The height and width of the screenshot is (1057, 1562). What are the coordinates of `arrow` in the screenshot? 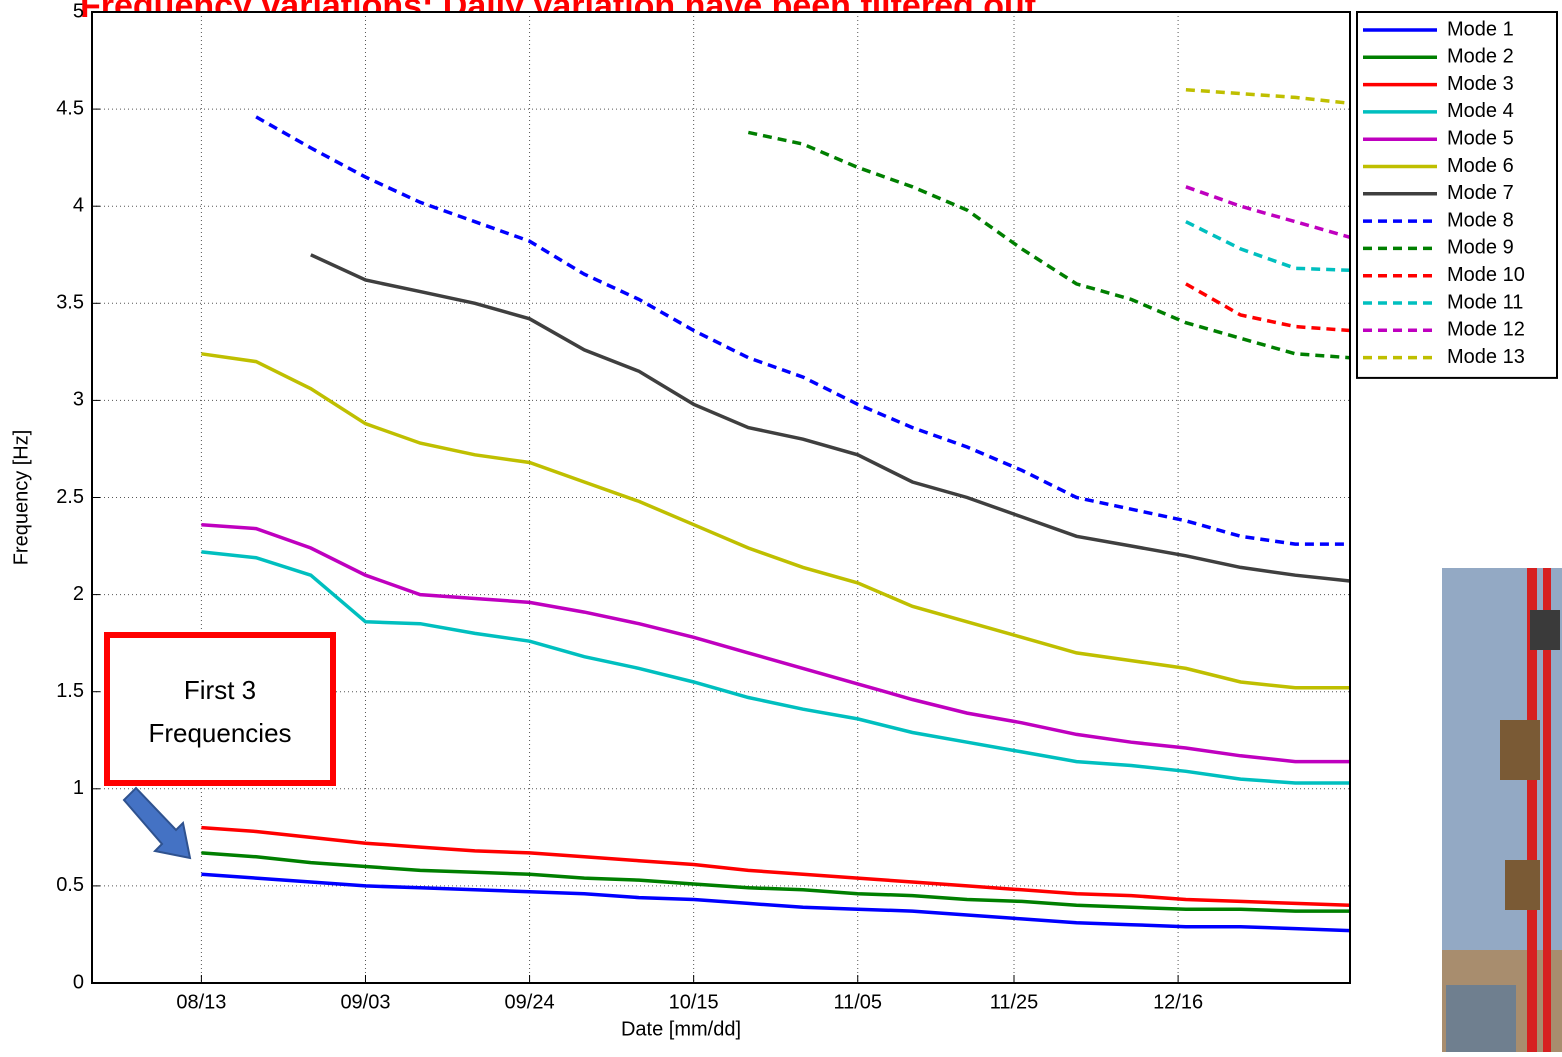 It's located at (157, 823).